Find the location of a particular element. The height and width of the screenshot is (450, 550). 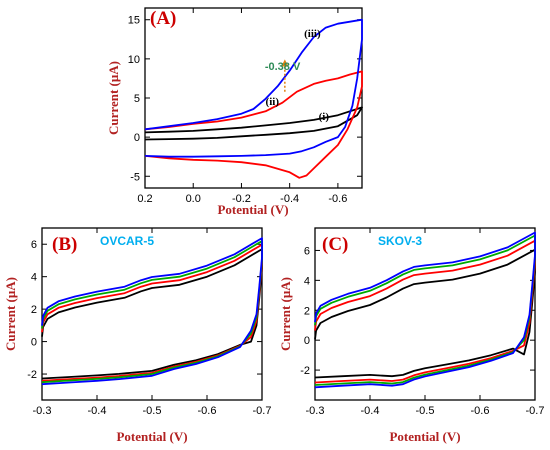

y-tick-label: 10 is located at coordinates (134, 60).